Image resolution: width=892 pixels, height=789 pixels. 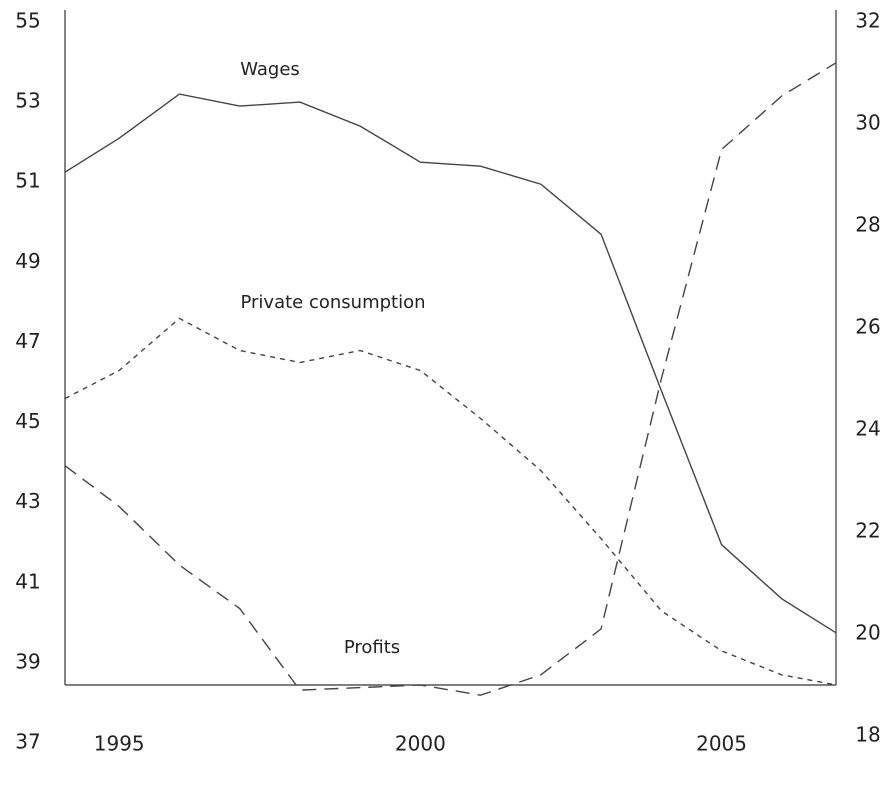 What do you see at coordinates (27, 661) in the screenshot?
I see `y-tick-label: 39` at bounding box center [27, 661].